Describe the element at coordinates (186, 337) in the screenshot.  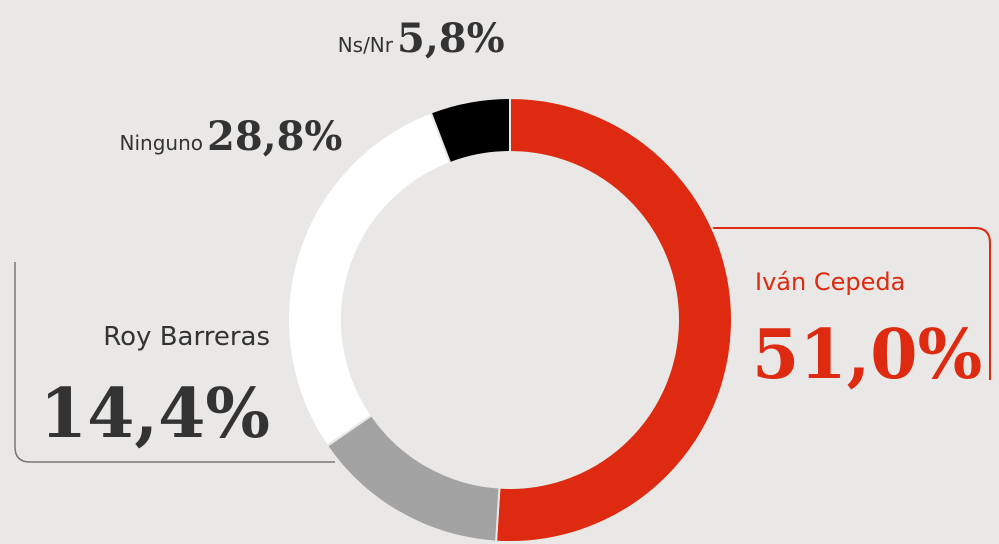
I see `category-label: Roy Barreras` at that location.